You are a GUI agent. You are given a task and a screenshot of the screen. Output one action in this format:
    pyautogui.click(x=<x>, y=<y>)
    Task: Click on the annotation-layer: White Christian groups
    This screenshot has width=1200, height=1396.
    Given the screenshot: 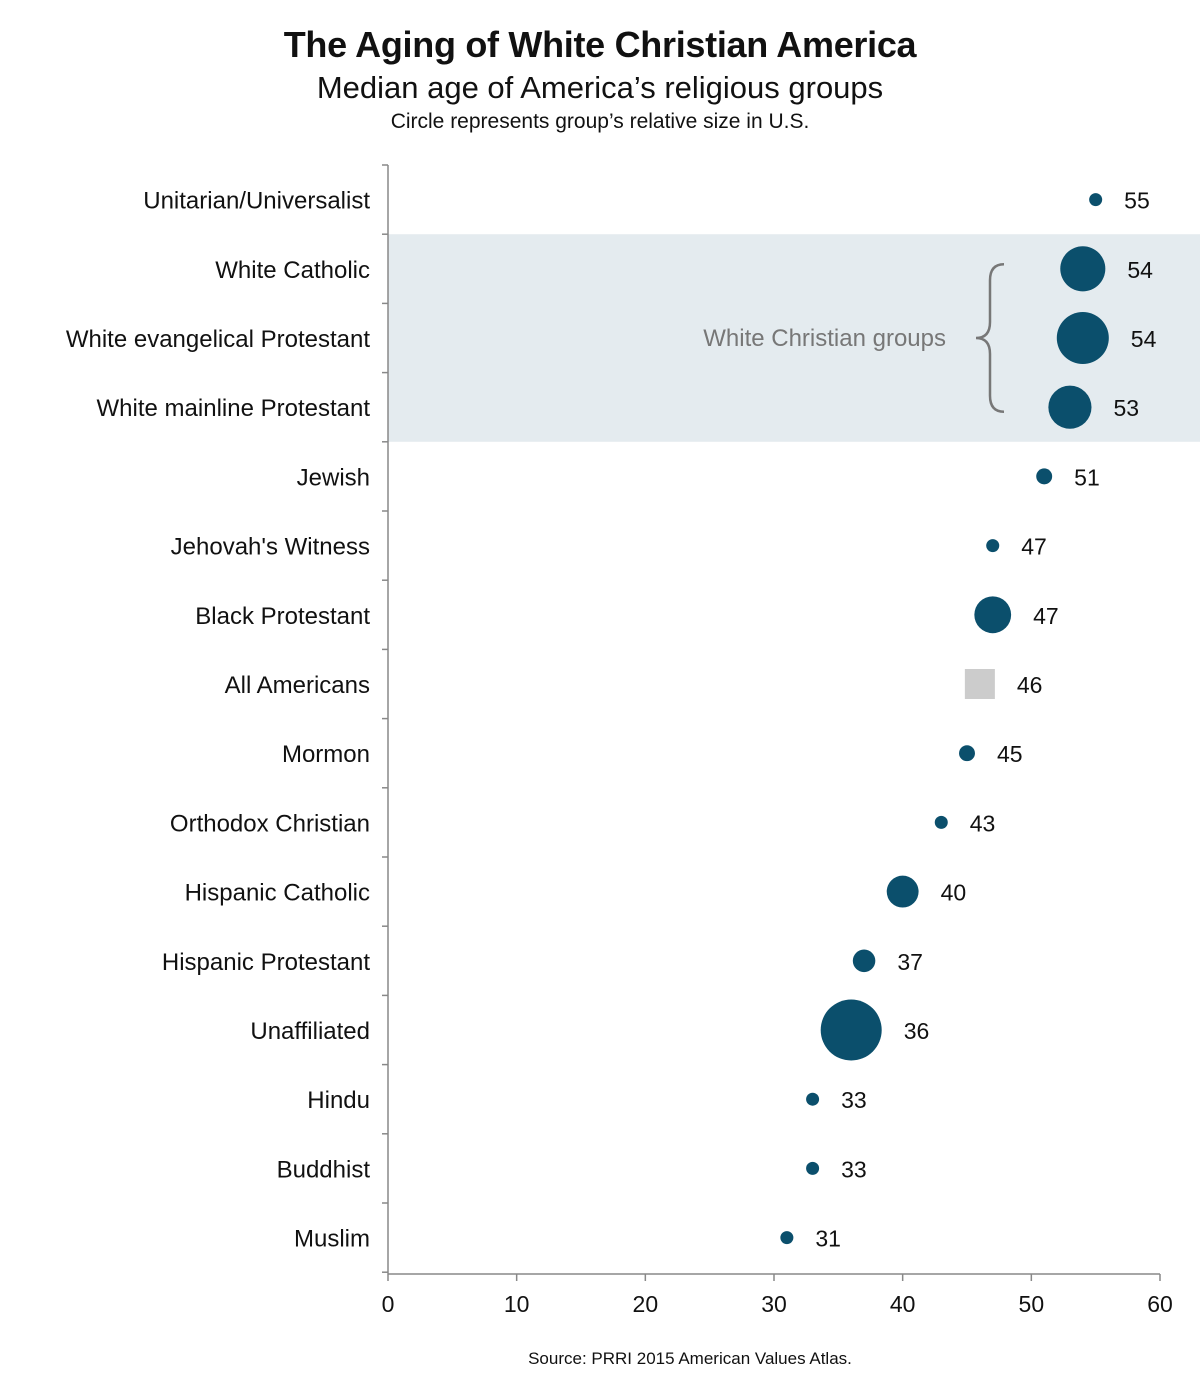 What is the action you would take?
    pyautogui.click(x=854, y=338)
    